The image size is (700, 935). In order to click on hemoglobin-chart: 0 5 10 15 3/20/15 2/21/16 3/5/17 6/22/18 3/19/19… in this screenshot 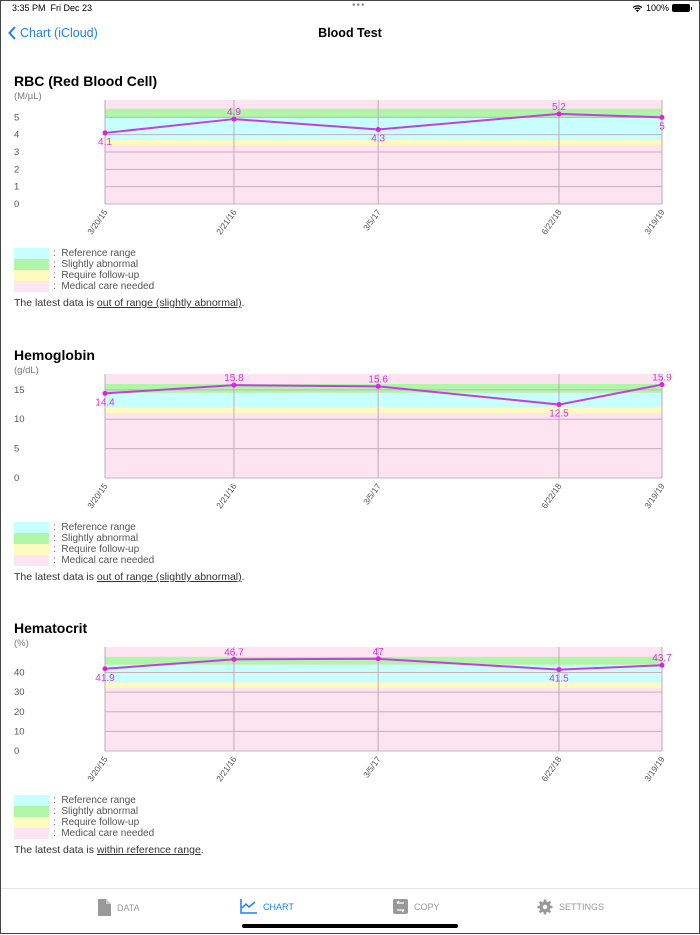, I will do `click(343, 442)`.